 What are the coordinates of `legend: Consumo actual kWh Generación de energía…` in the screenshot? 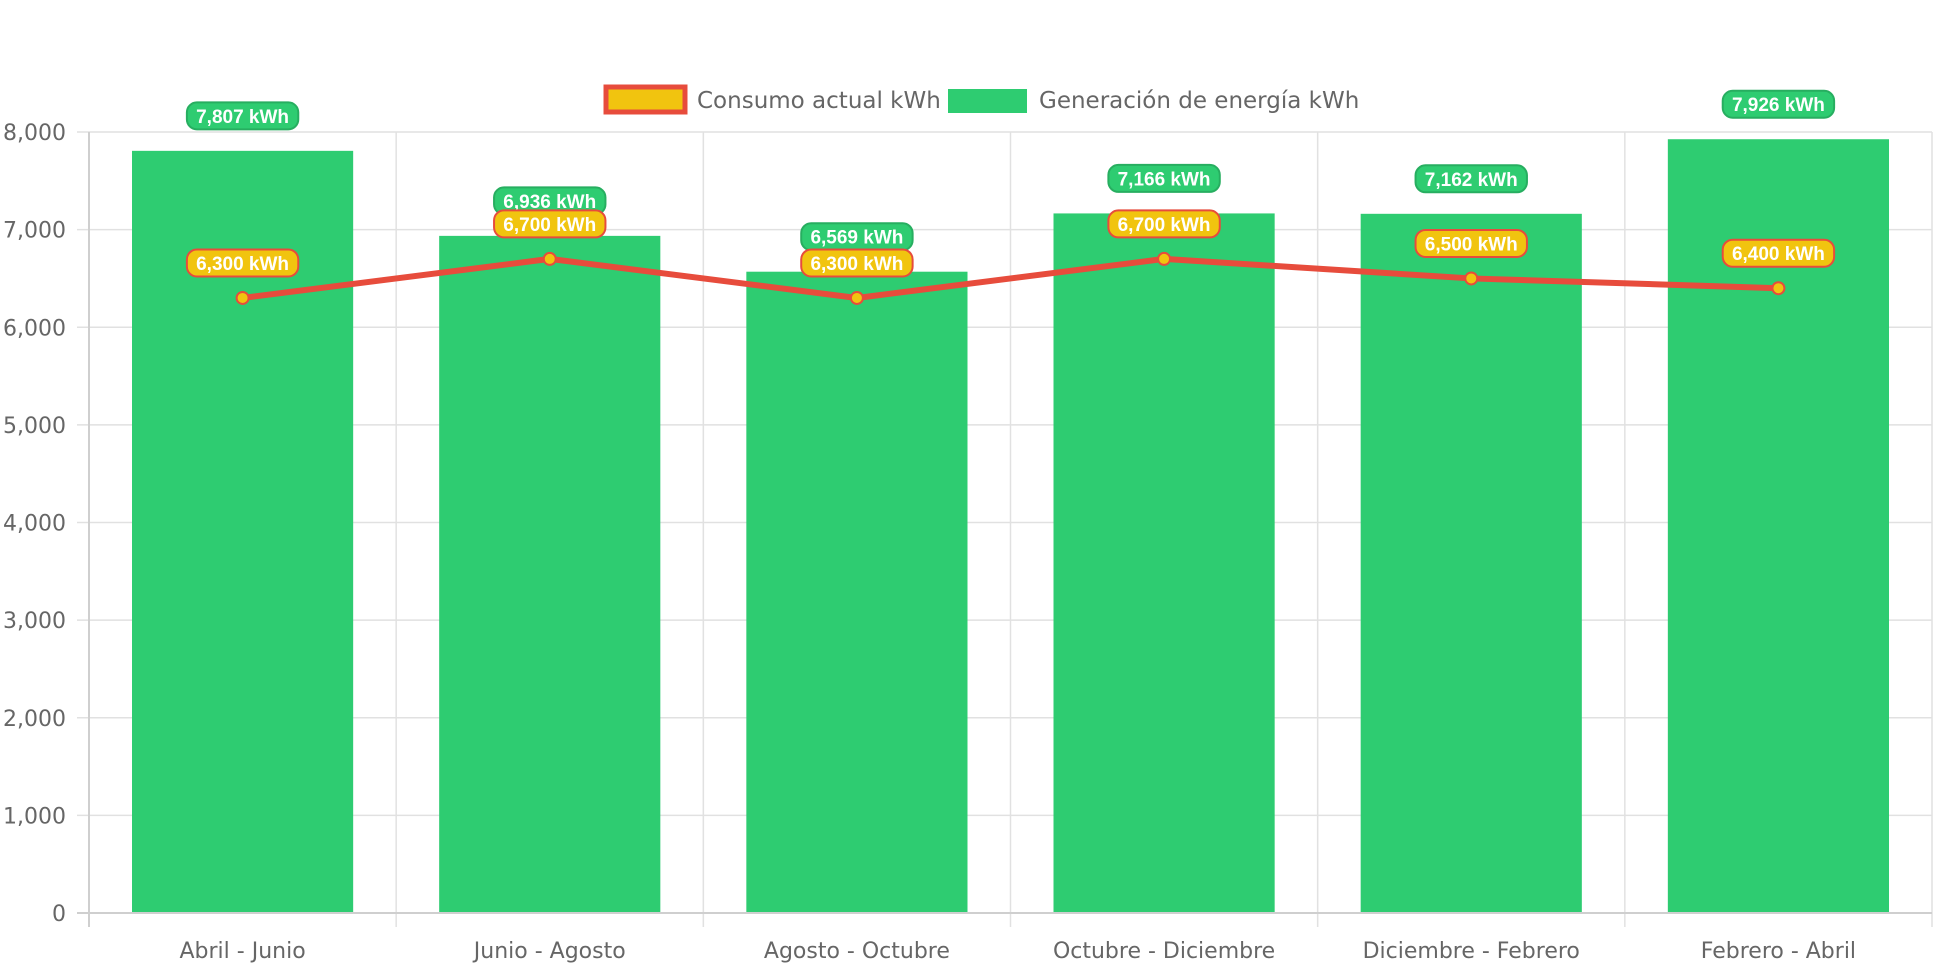 It's located at (981, 99).